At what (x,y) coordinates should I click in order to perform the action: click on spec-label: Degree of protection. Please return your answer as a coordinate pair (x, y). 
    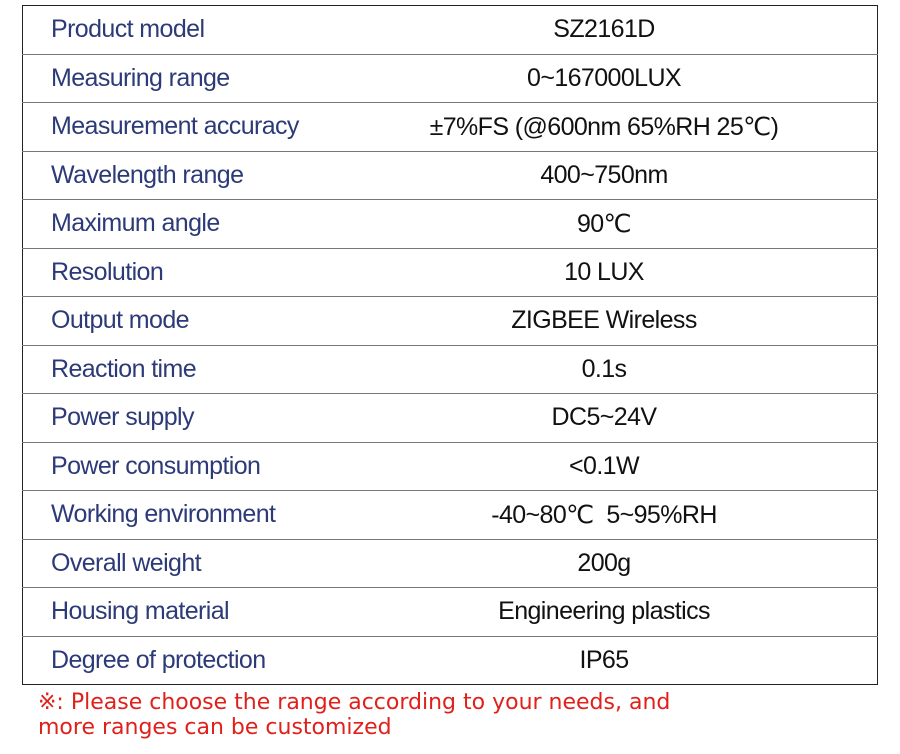
    Looking at the image, I should click on (158, 659).